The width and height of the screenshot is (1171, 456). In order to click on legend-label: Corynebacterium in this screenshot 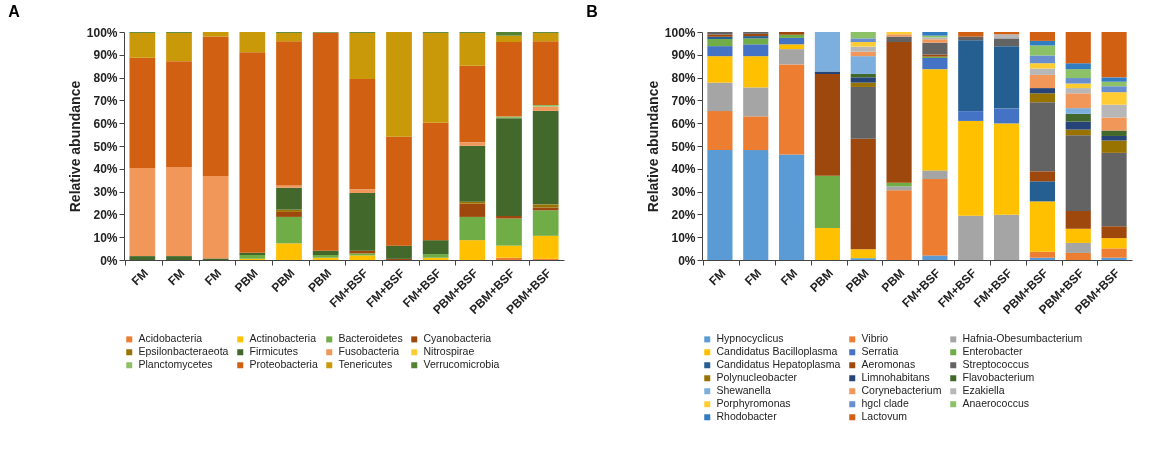, I will do `click(901, 390)`.